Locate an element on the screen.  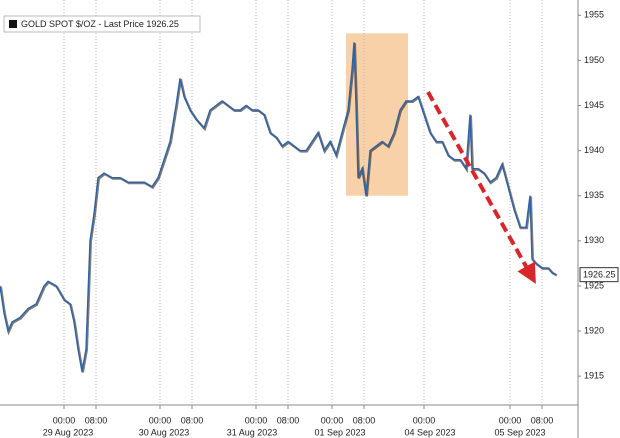
y-tick-label: 1955 is located at coordinates (594, 15).